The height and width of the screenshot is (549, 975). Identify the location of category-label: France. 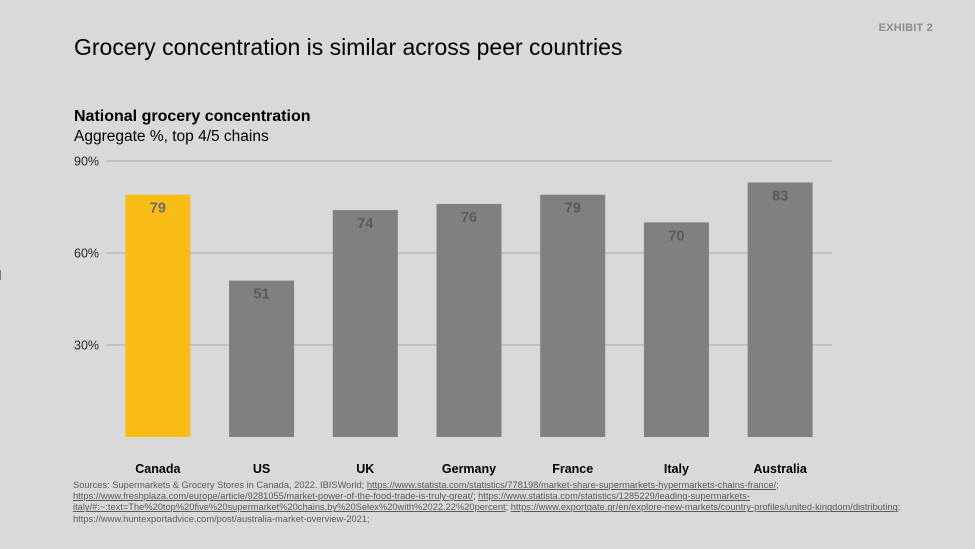
(572, 469).